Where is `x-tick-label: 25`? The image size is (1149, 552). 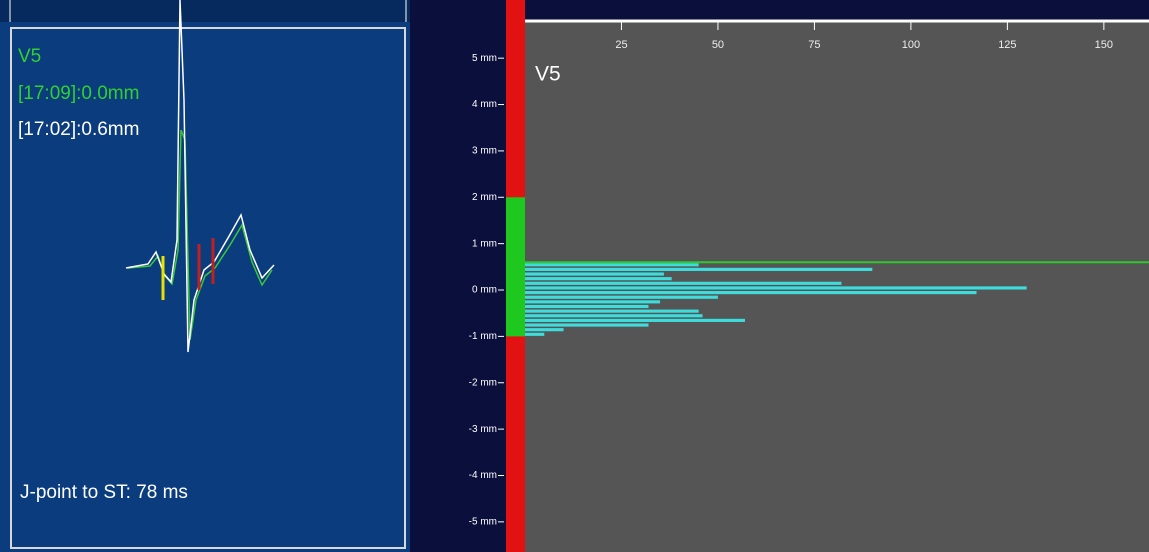 x-tick-label: 25 is located at coordinates (621, 45).